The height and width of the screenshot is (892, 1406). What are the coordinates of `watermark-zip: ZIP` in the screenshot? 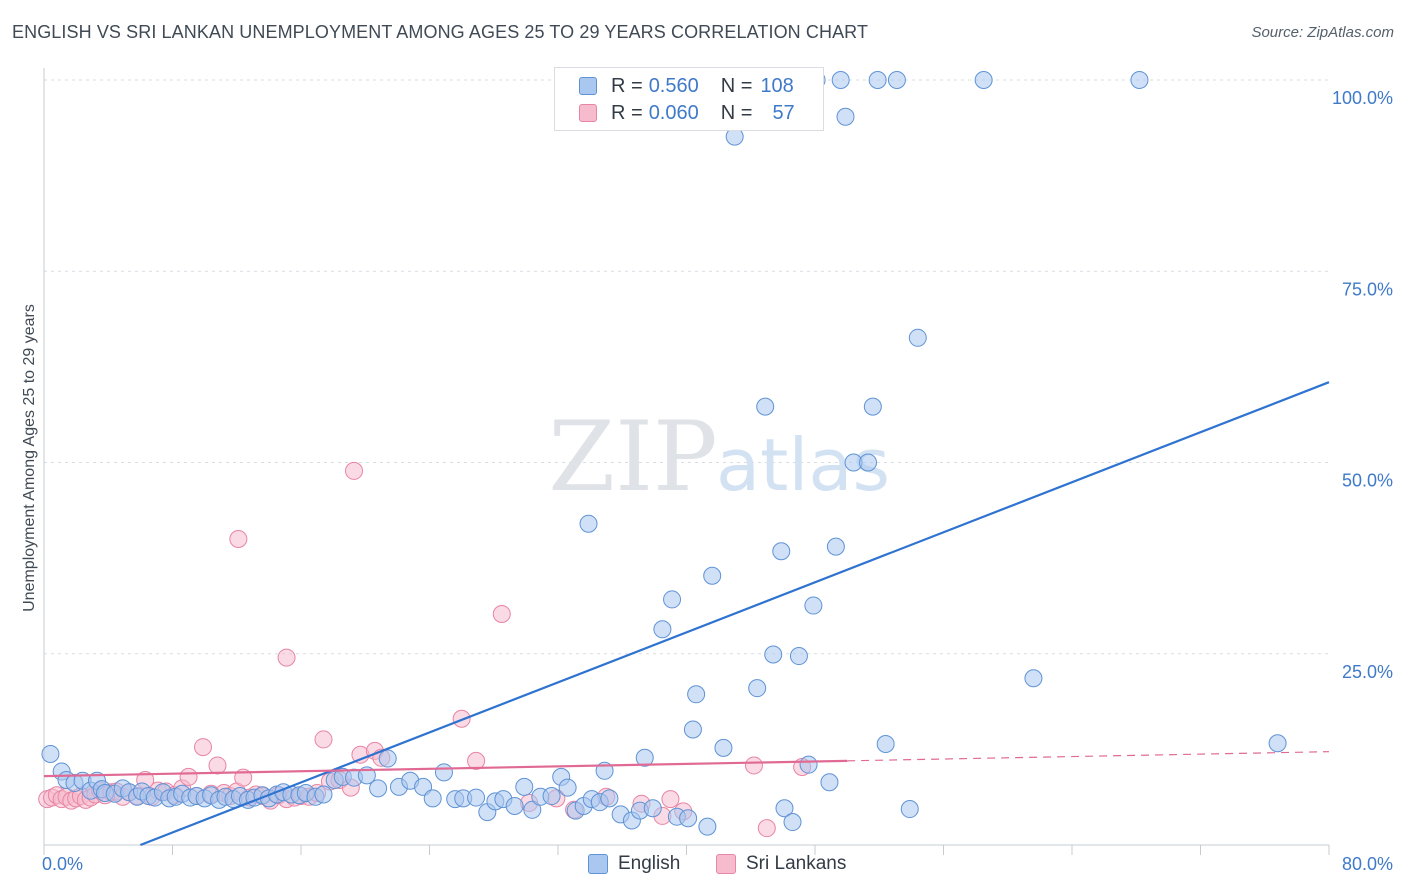 It's located at (632, 457).